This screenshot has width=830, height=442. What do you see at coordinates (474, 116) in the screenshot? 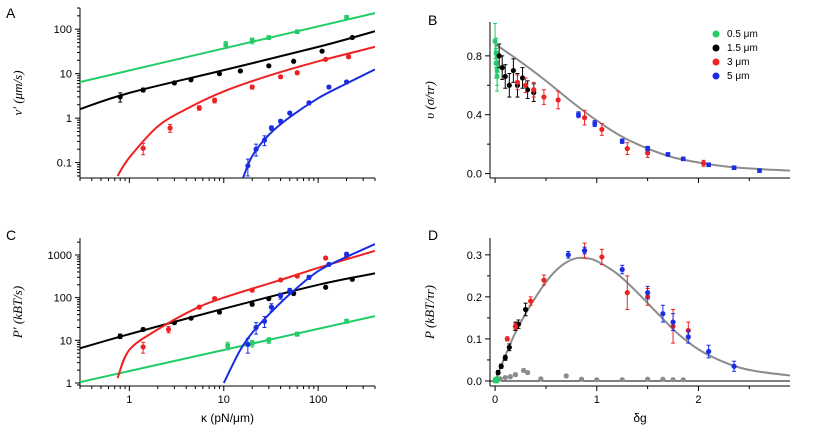
I see `y-tick-label: 0.4` at bounding box center [474, 116].